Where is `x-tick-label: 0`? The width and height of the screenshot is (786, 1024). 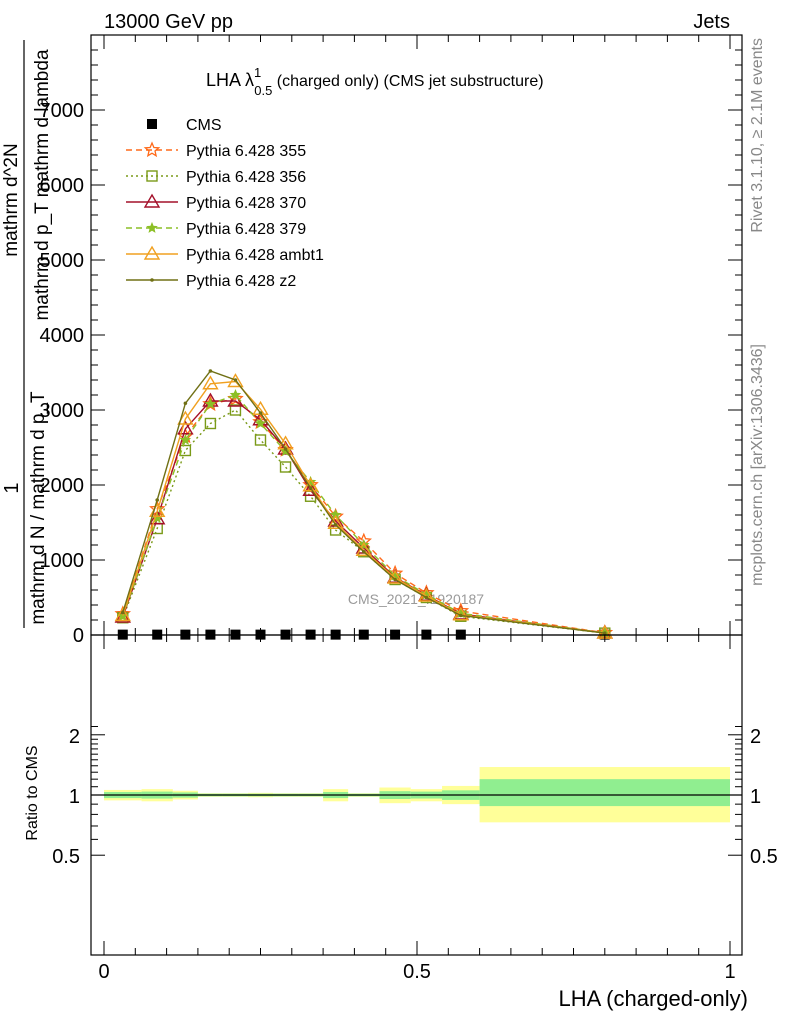
x-tick-label: 0 is located at coordinates (103, 972).